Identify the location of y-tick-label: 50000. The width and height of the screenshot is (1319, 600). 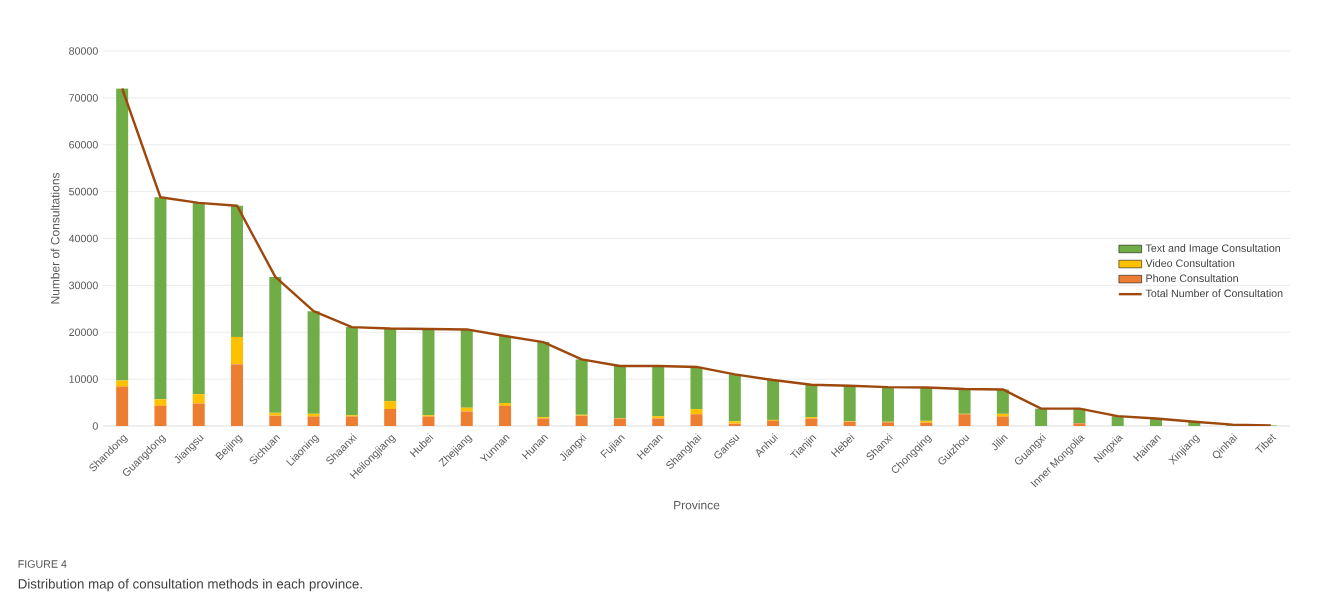
(83, 191).